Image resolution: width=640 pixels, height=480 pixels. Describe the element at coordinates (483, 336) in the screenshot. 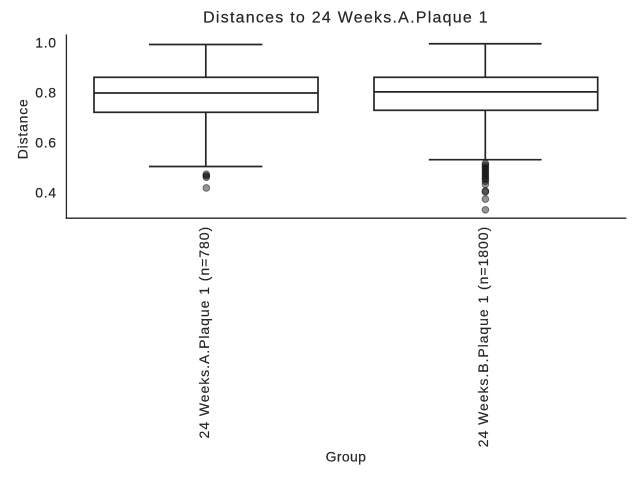

I see `svg-text: 24 Weeks.B.Plaque 1 (n=1800)` at that location.